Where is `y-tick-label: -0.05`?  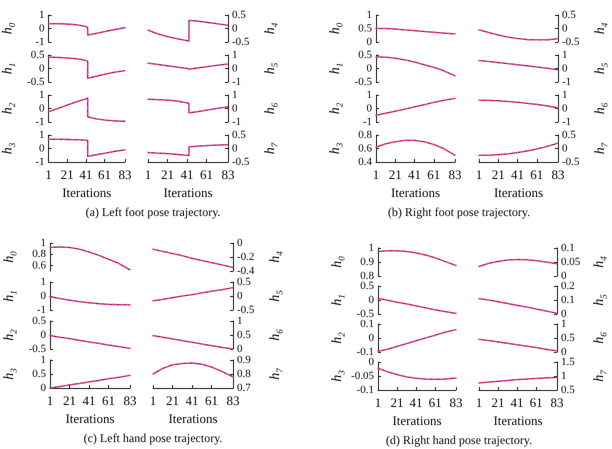
y-tick-label: -0.05 is located at coordinates (362, 376).